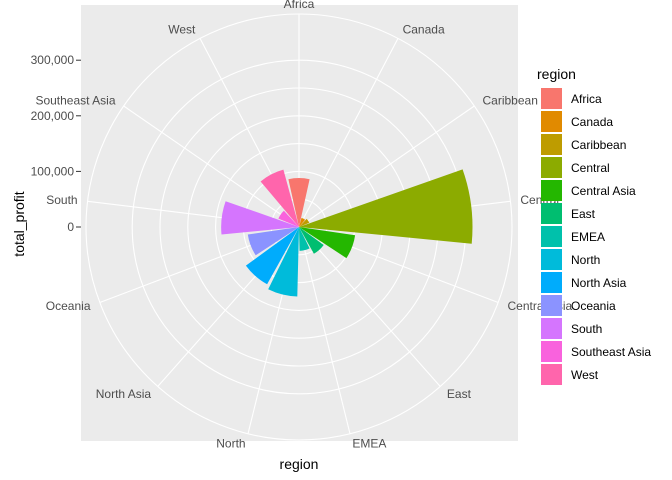 Image resolution: width=672 pixels, height=480 pixels. I want to click on legend-label: Southeast Asia, so click(611, 352).